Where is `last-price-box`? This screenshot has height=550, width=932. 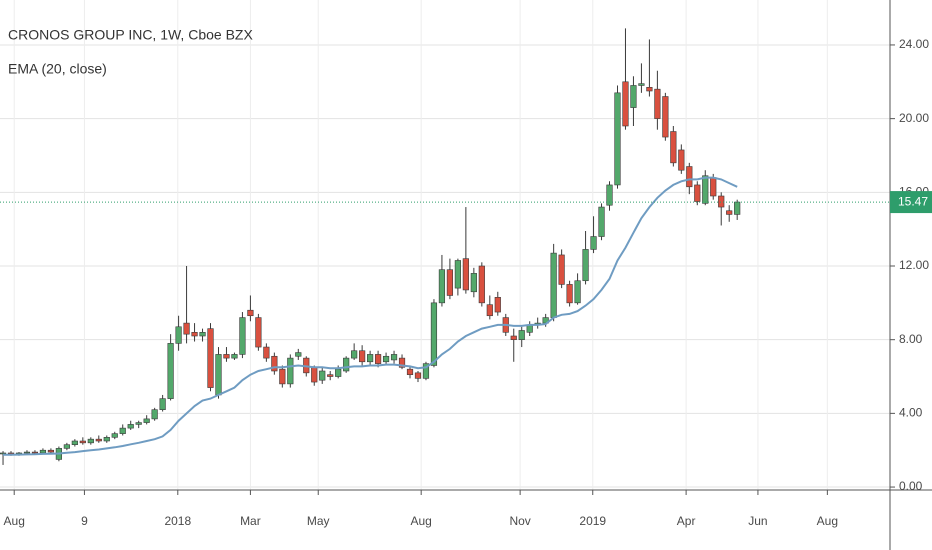
last-price-box is located at coordinates (911, 202).